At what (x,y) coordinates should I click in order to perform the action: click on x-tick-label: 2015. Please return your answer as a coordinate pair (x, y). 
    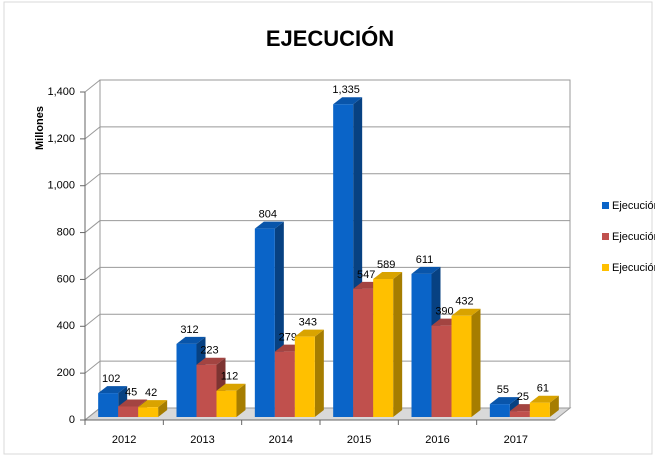
    Looking at the image, I should click on (359, 440).